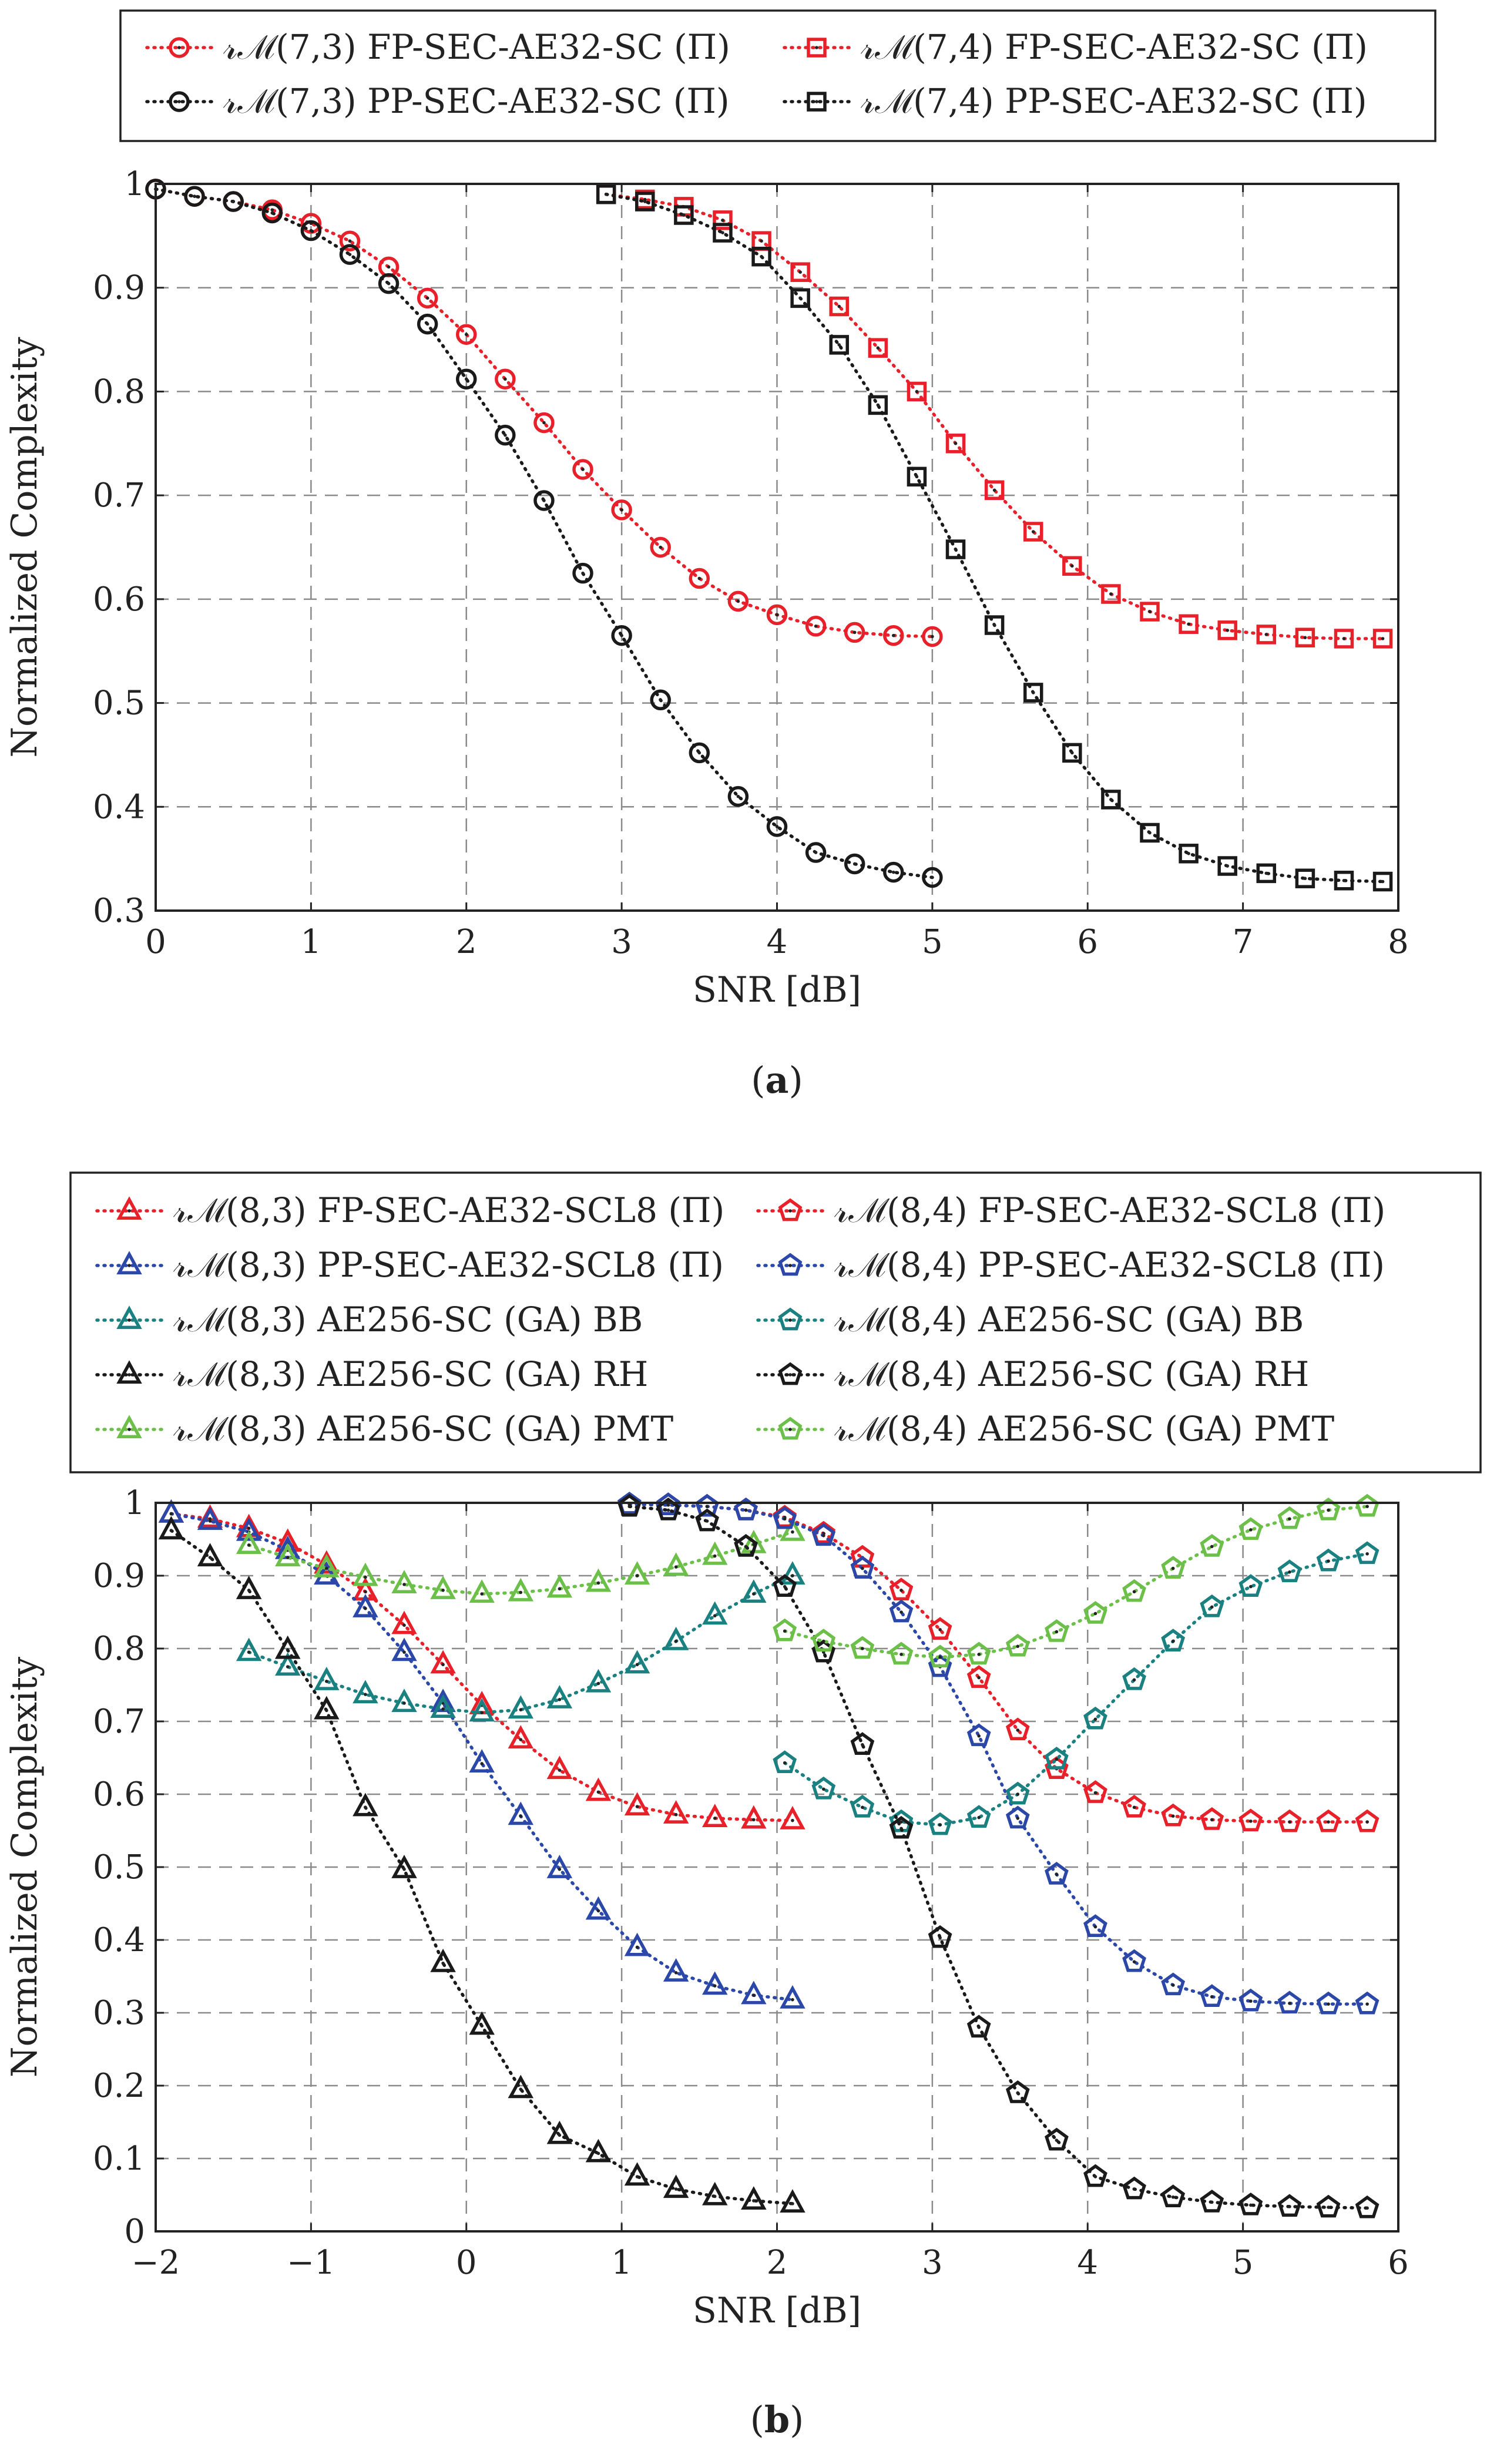  What do you see at coordinates (134, 184) in the screenshot?
I see `y-tick-label: 1` at bounding box center [134, 184].